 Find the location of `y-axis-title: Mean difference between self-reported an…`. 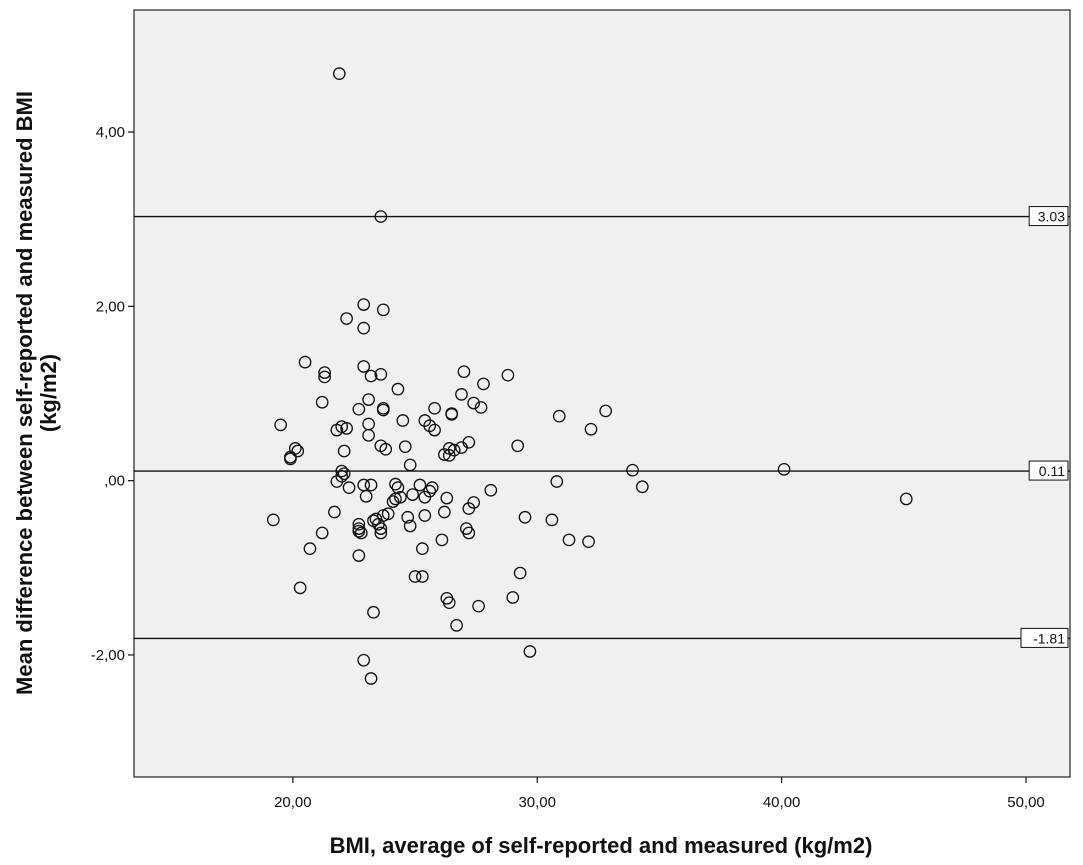

y-axis-title: Mean difference between self-reported an… is located at coordinates (36, 393).